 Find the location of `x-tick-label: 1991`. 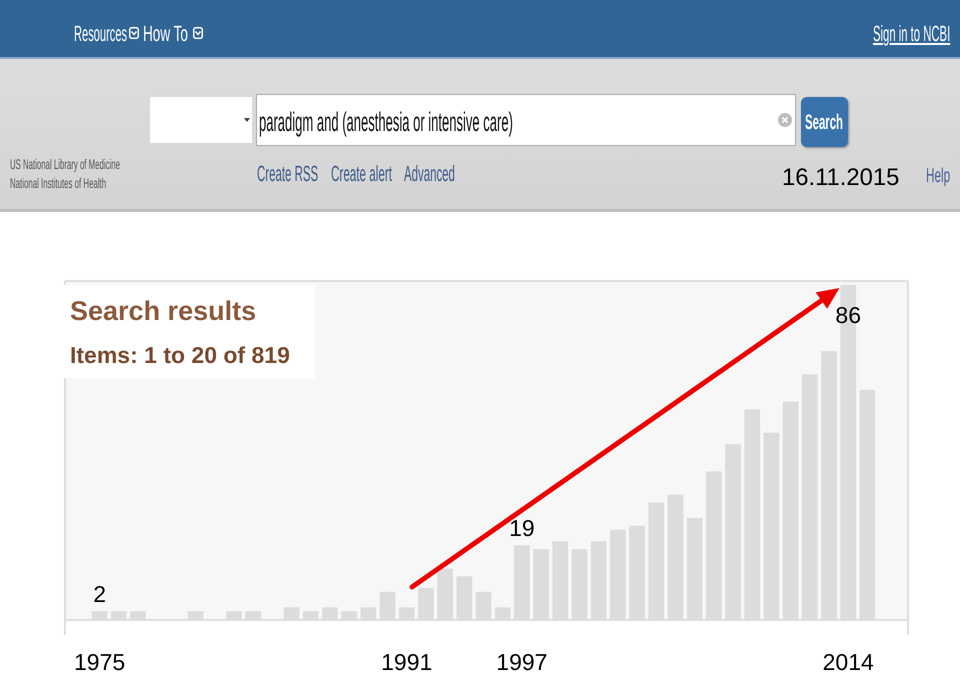

x-tick-label: 1991 is located at coordinates (406, 662).